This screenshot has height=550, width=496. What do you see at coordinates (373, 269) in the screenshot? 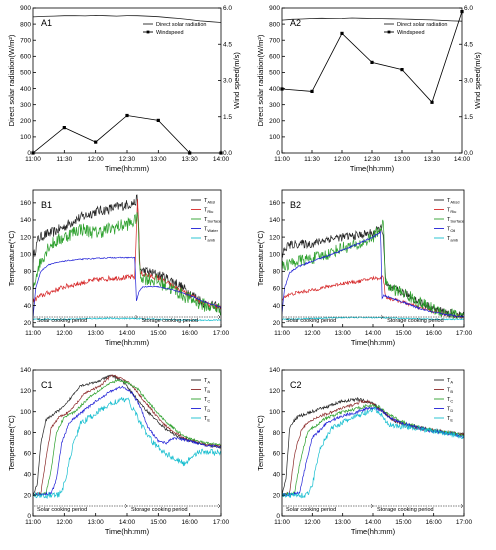
I see `series-line-t-surface` at bounding box center [373, 269].